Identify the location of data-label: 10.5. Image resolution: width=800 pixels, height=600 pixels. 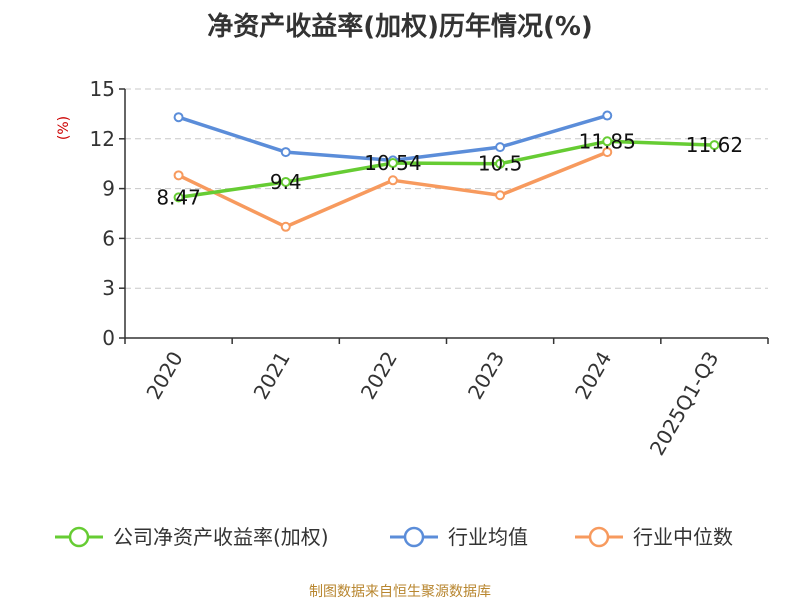
(500, 164).